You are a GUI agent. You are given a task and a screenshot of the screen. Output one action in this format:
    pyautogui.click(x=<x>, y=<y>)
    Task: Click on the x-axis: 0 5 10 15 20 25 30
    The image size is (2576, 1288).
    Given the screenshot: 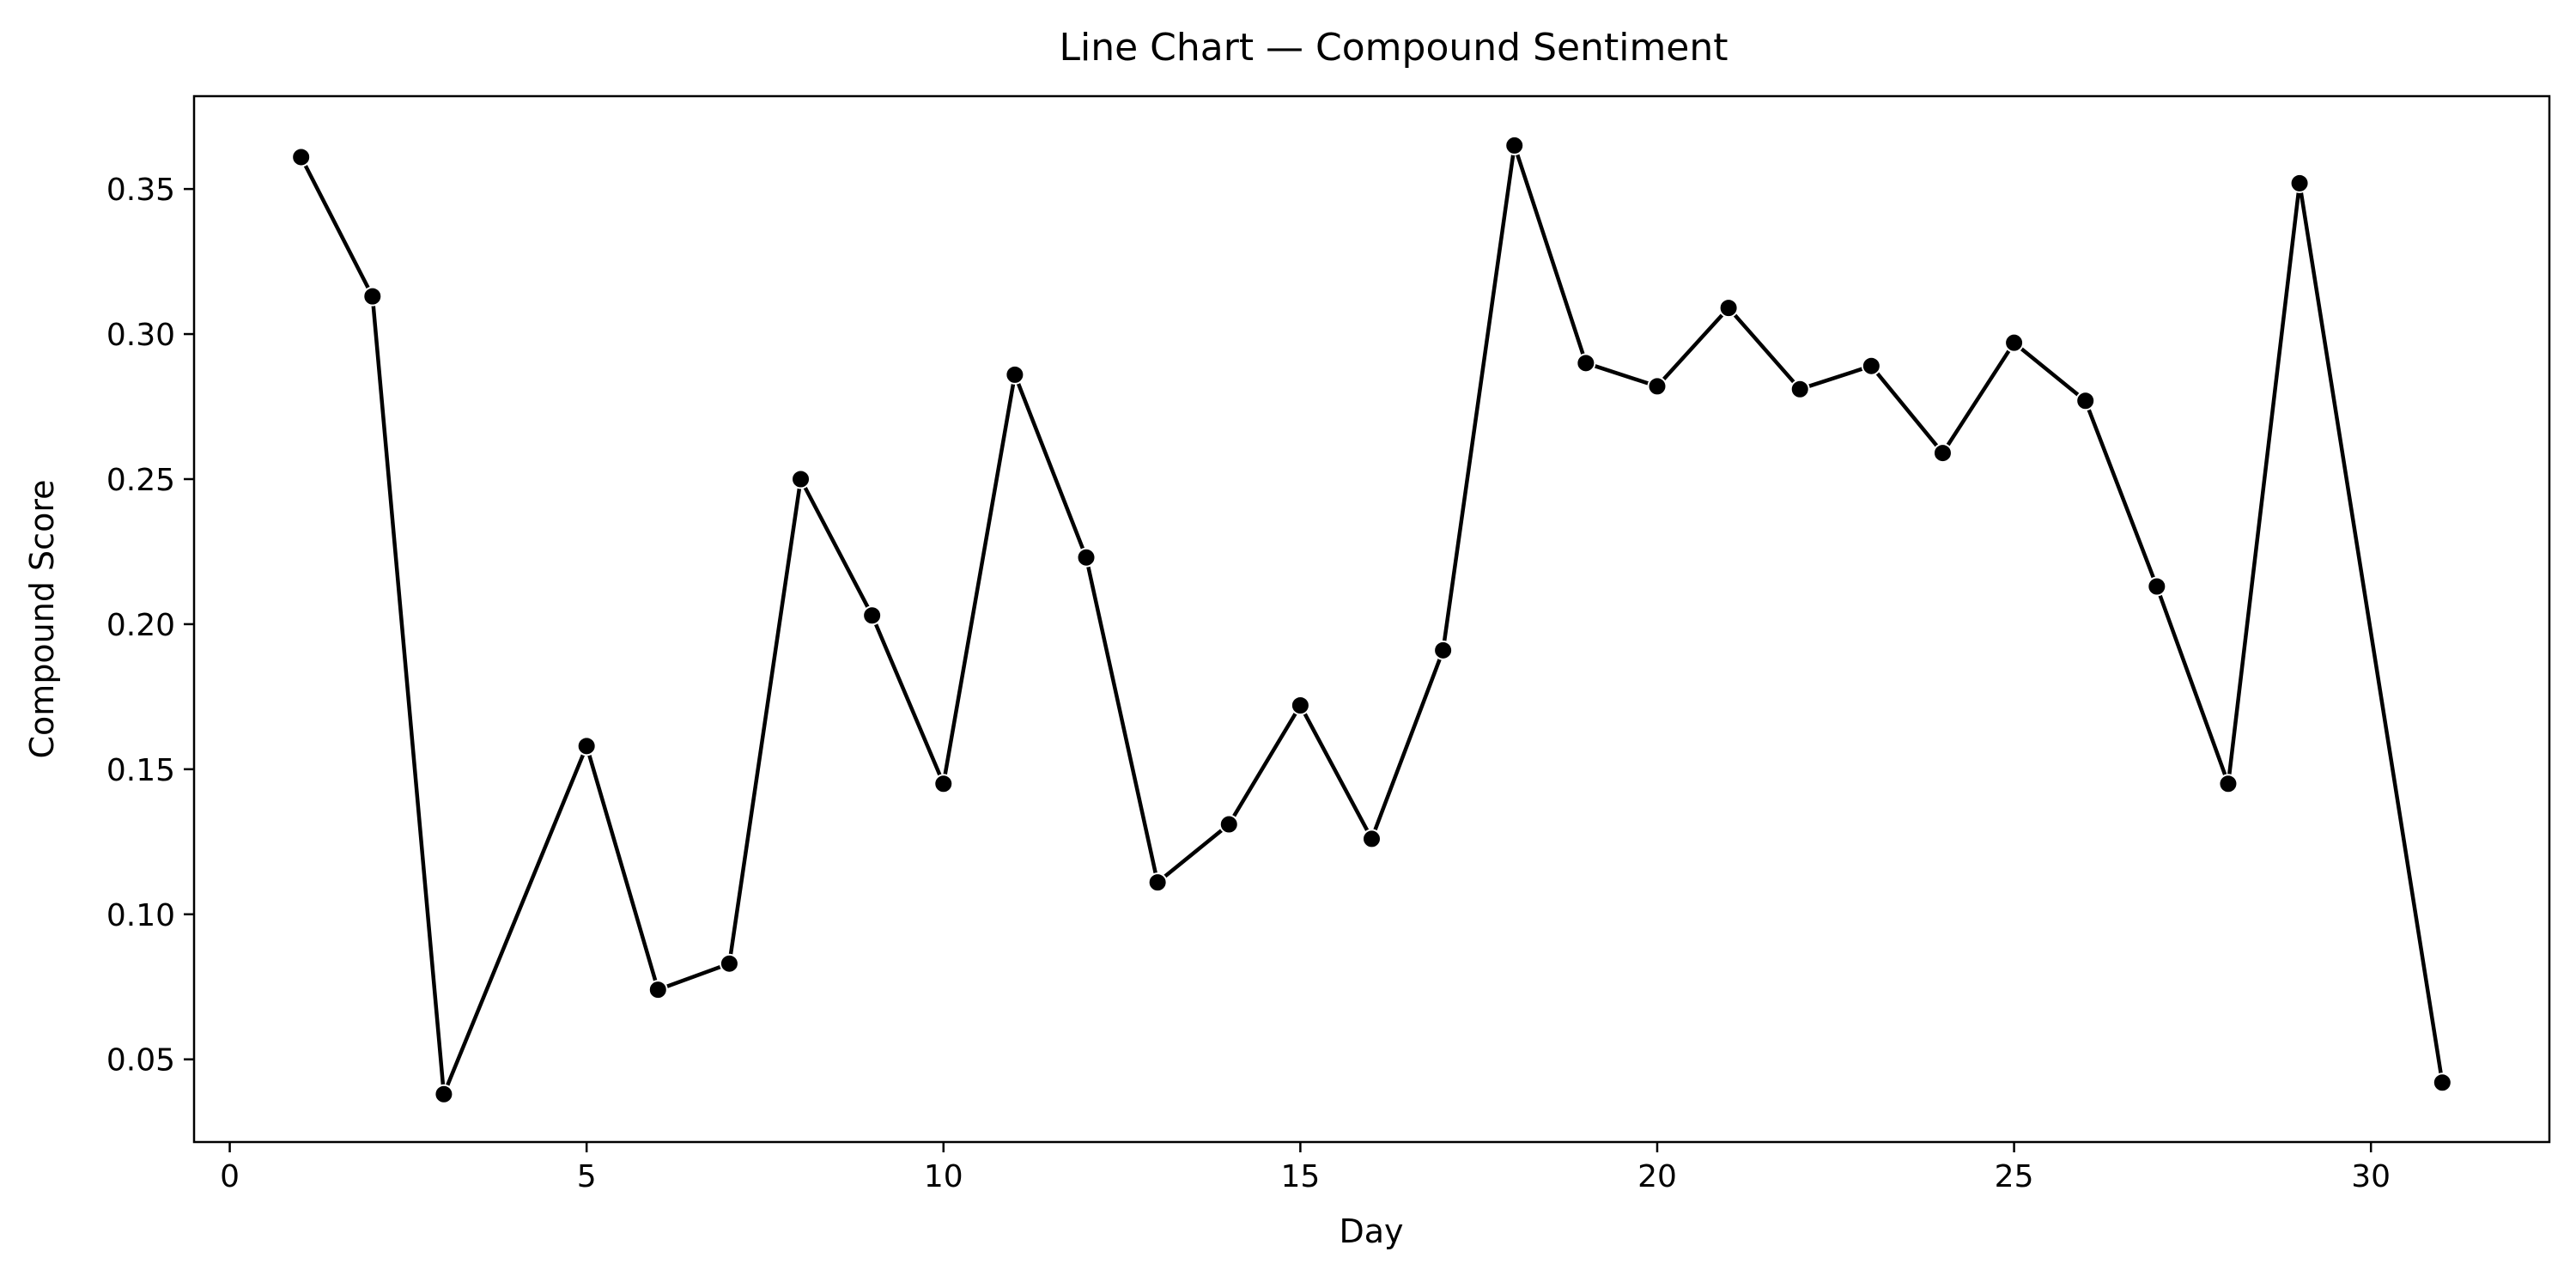 What is the action you would take?
    pyautogui.click(x=1305, y=1168)
    